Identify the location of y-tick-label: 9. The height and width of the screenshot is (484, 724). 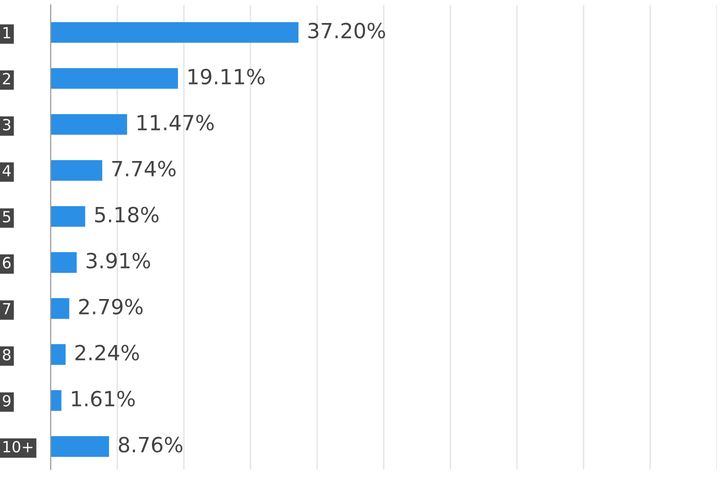
(6, 400).